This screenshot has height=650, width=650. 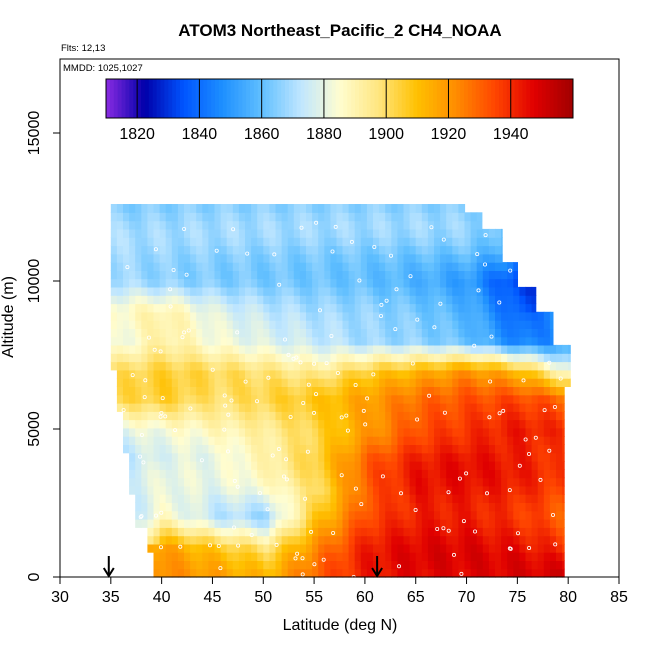 I want to click on colorbar-tick-label: 1940, so click(x=511, y=134).